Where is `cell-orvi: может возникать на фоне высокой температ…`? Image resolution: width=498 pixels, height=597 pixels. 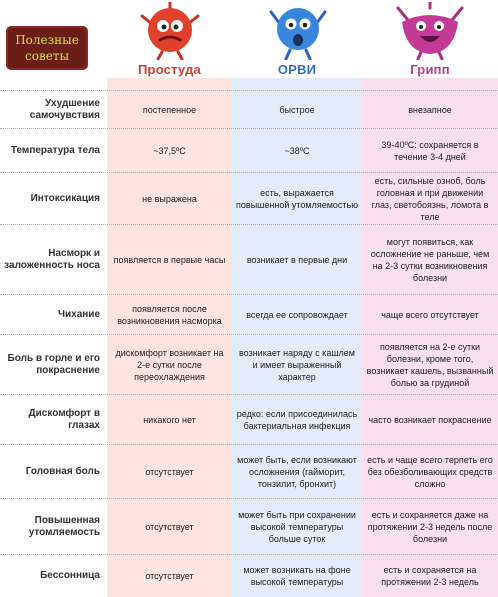 cell-orvi: может возникать на фоне высокой температ… is located at coordinates (297, 576).